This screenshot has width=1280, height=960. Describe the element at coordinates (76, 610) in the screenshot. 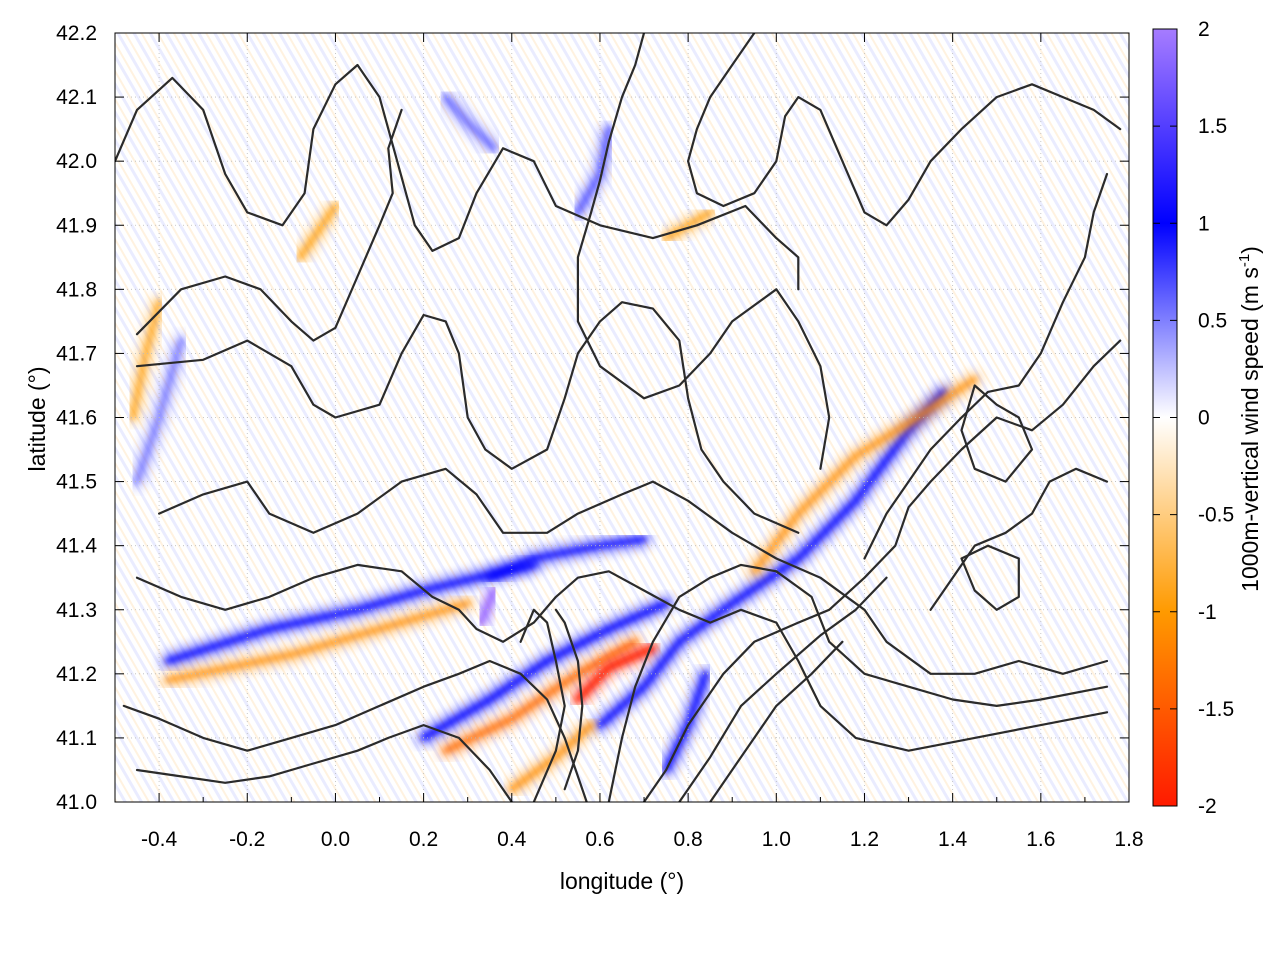

I see `y-tick-label-3: 41.3` at that location.